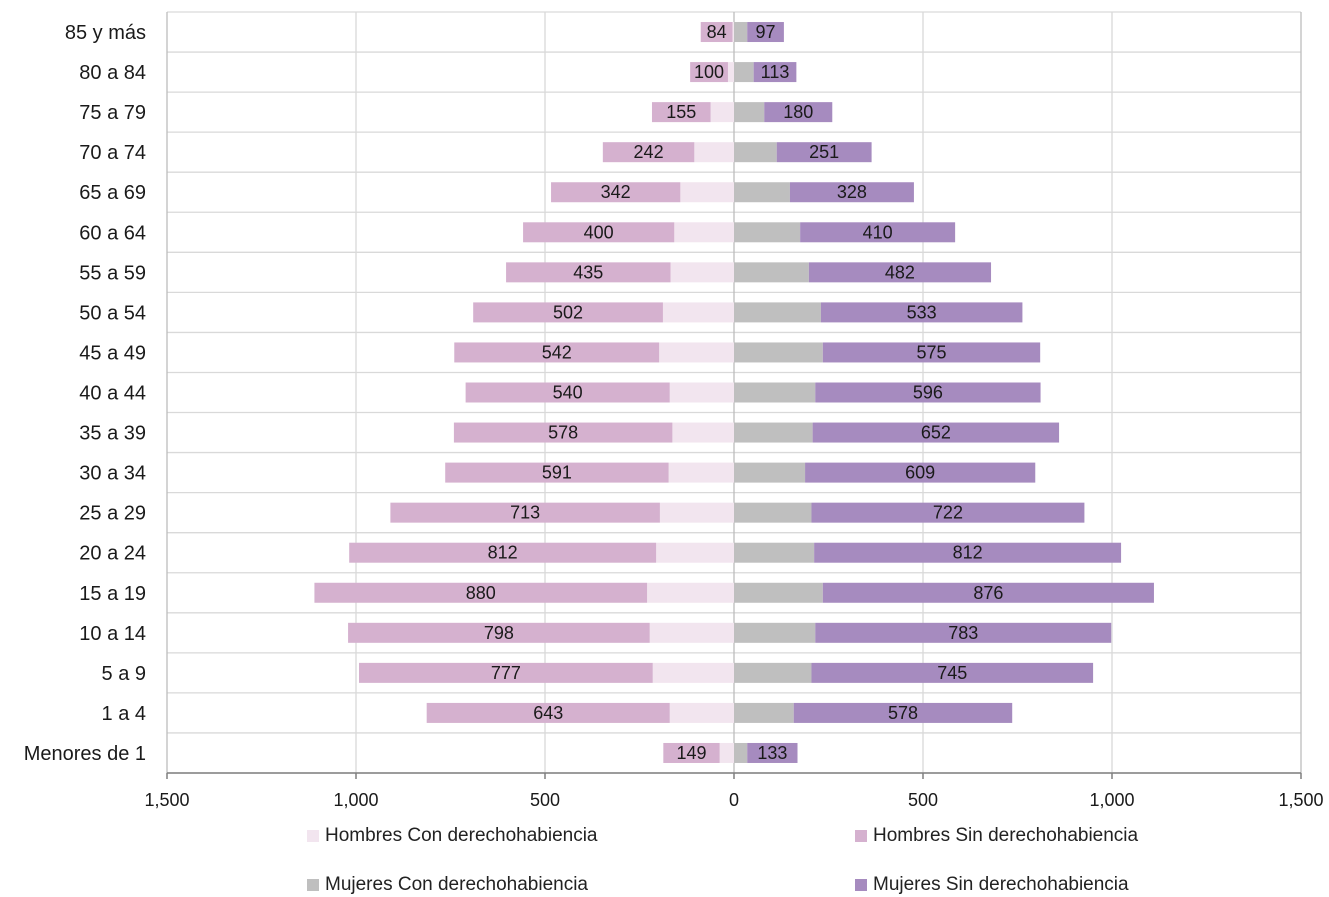  What do you see at coordinates (798, 112) in the screenshot?
I see `data-label-mujeres-sin: 180` at bounding box center [798, 112].